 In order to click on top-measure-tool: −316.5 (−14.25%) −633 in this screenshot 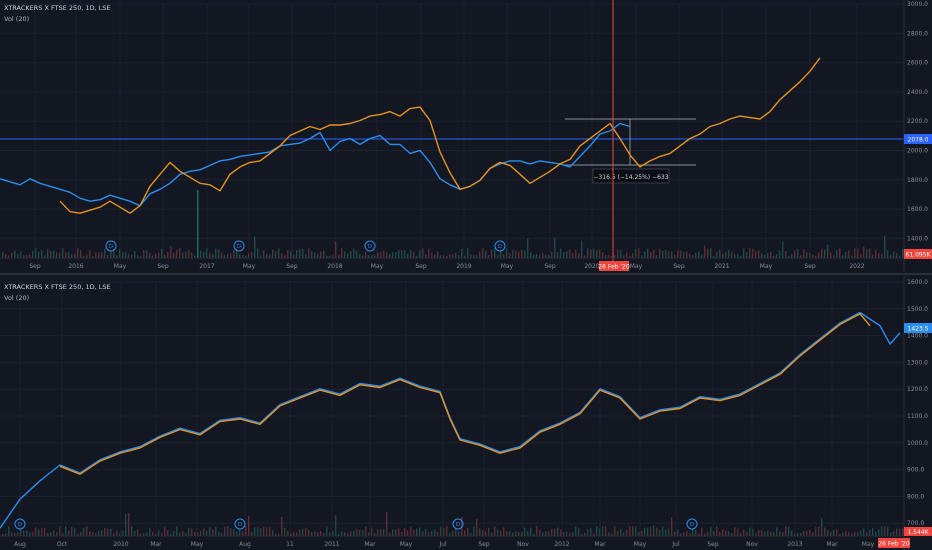, I will do `click(630, 151)`.